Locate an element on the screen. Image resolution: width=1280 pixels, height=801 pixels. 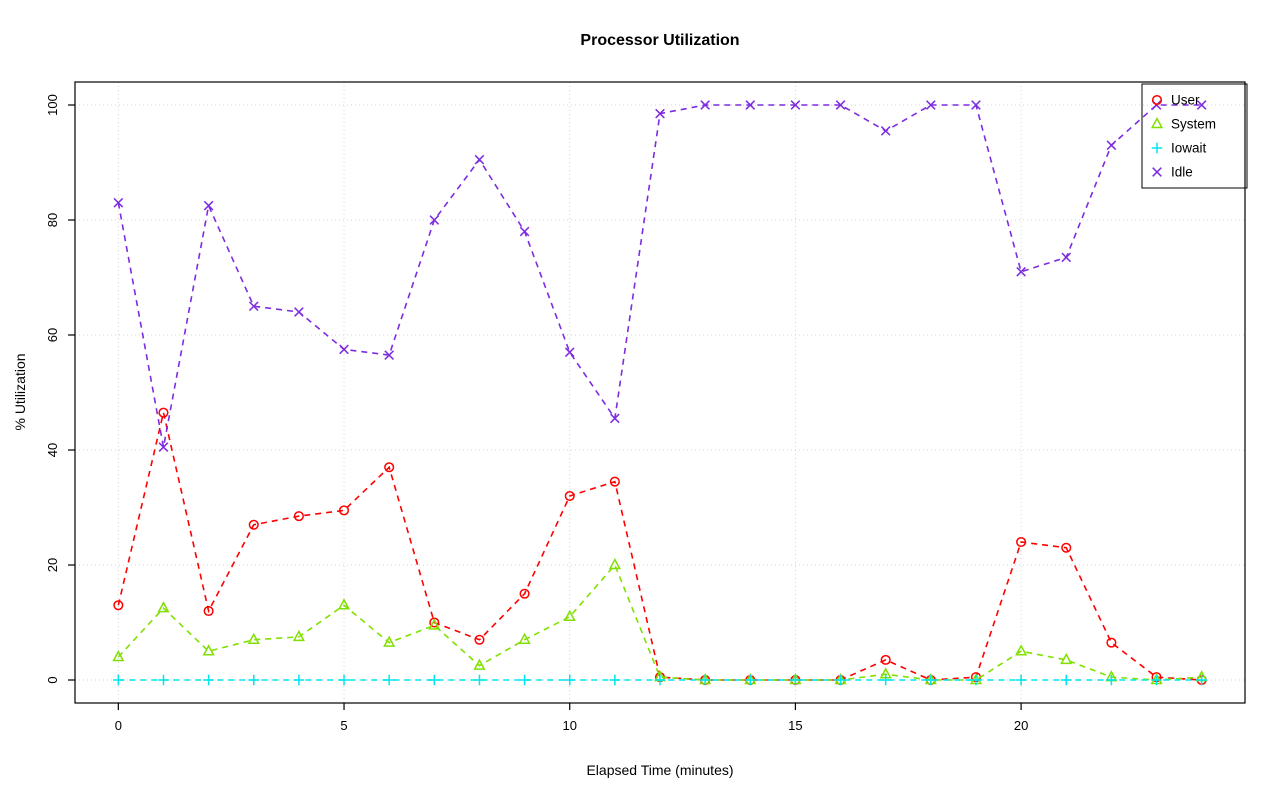
series-system is located at coordinates (660, 621).